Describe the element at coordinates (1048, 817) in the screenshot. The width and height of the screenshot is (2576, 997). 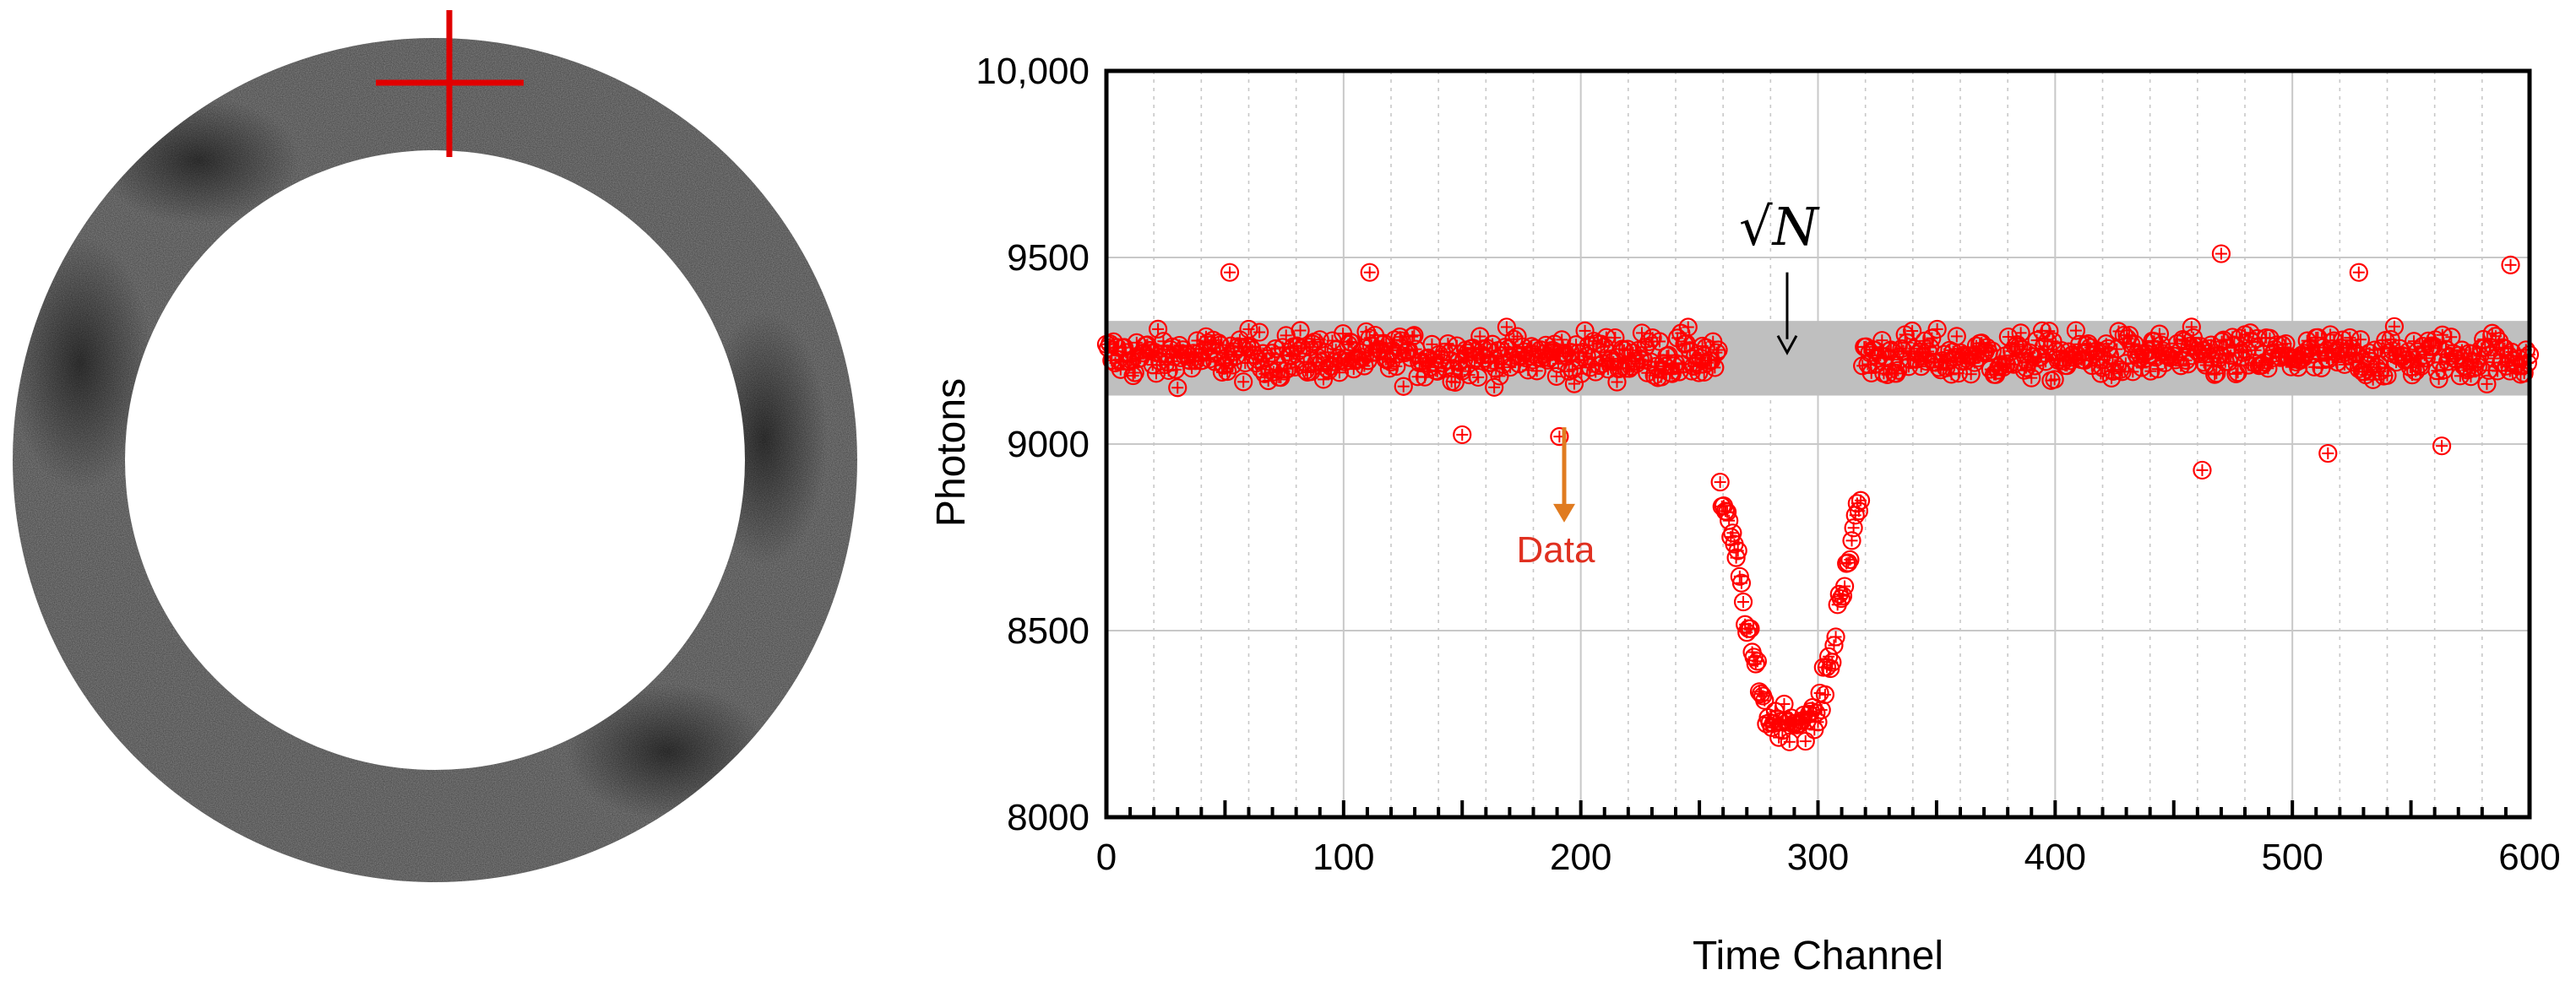
I see `y-tick-label: 8000` at that location.